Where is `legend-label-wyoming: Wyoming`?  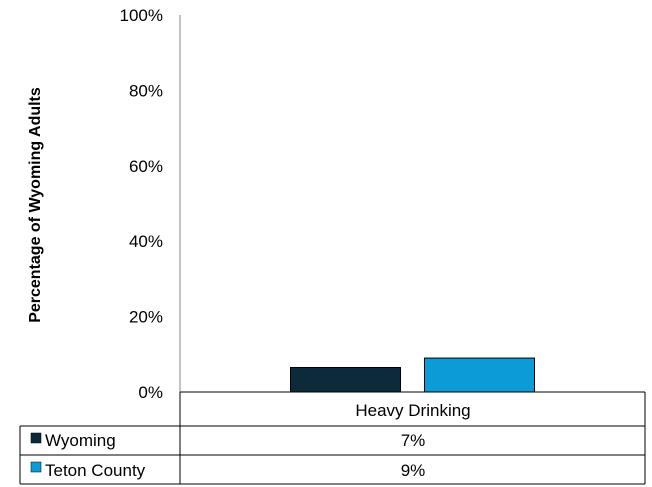
legend-label-wyoming: Wyoming is located at coordinates (80, 440).